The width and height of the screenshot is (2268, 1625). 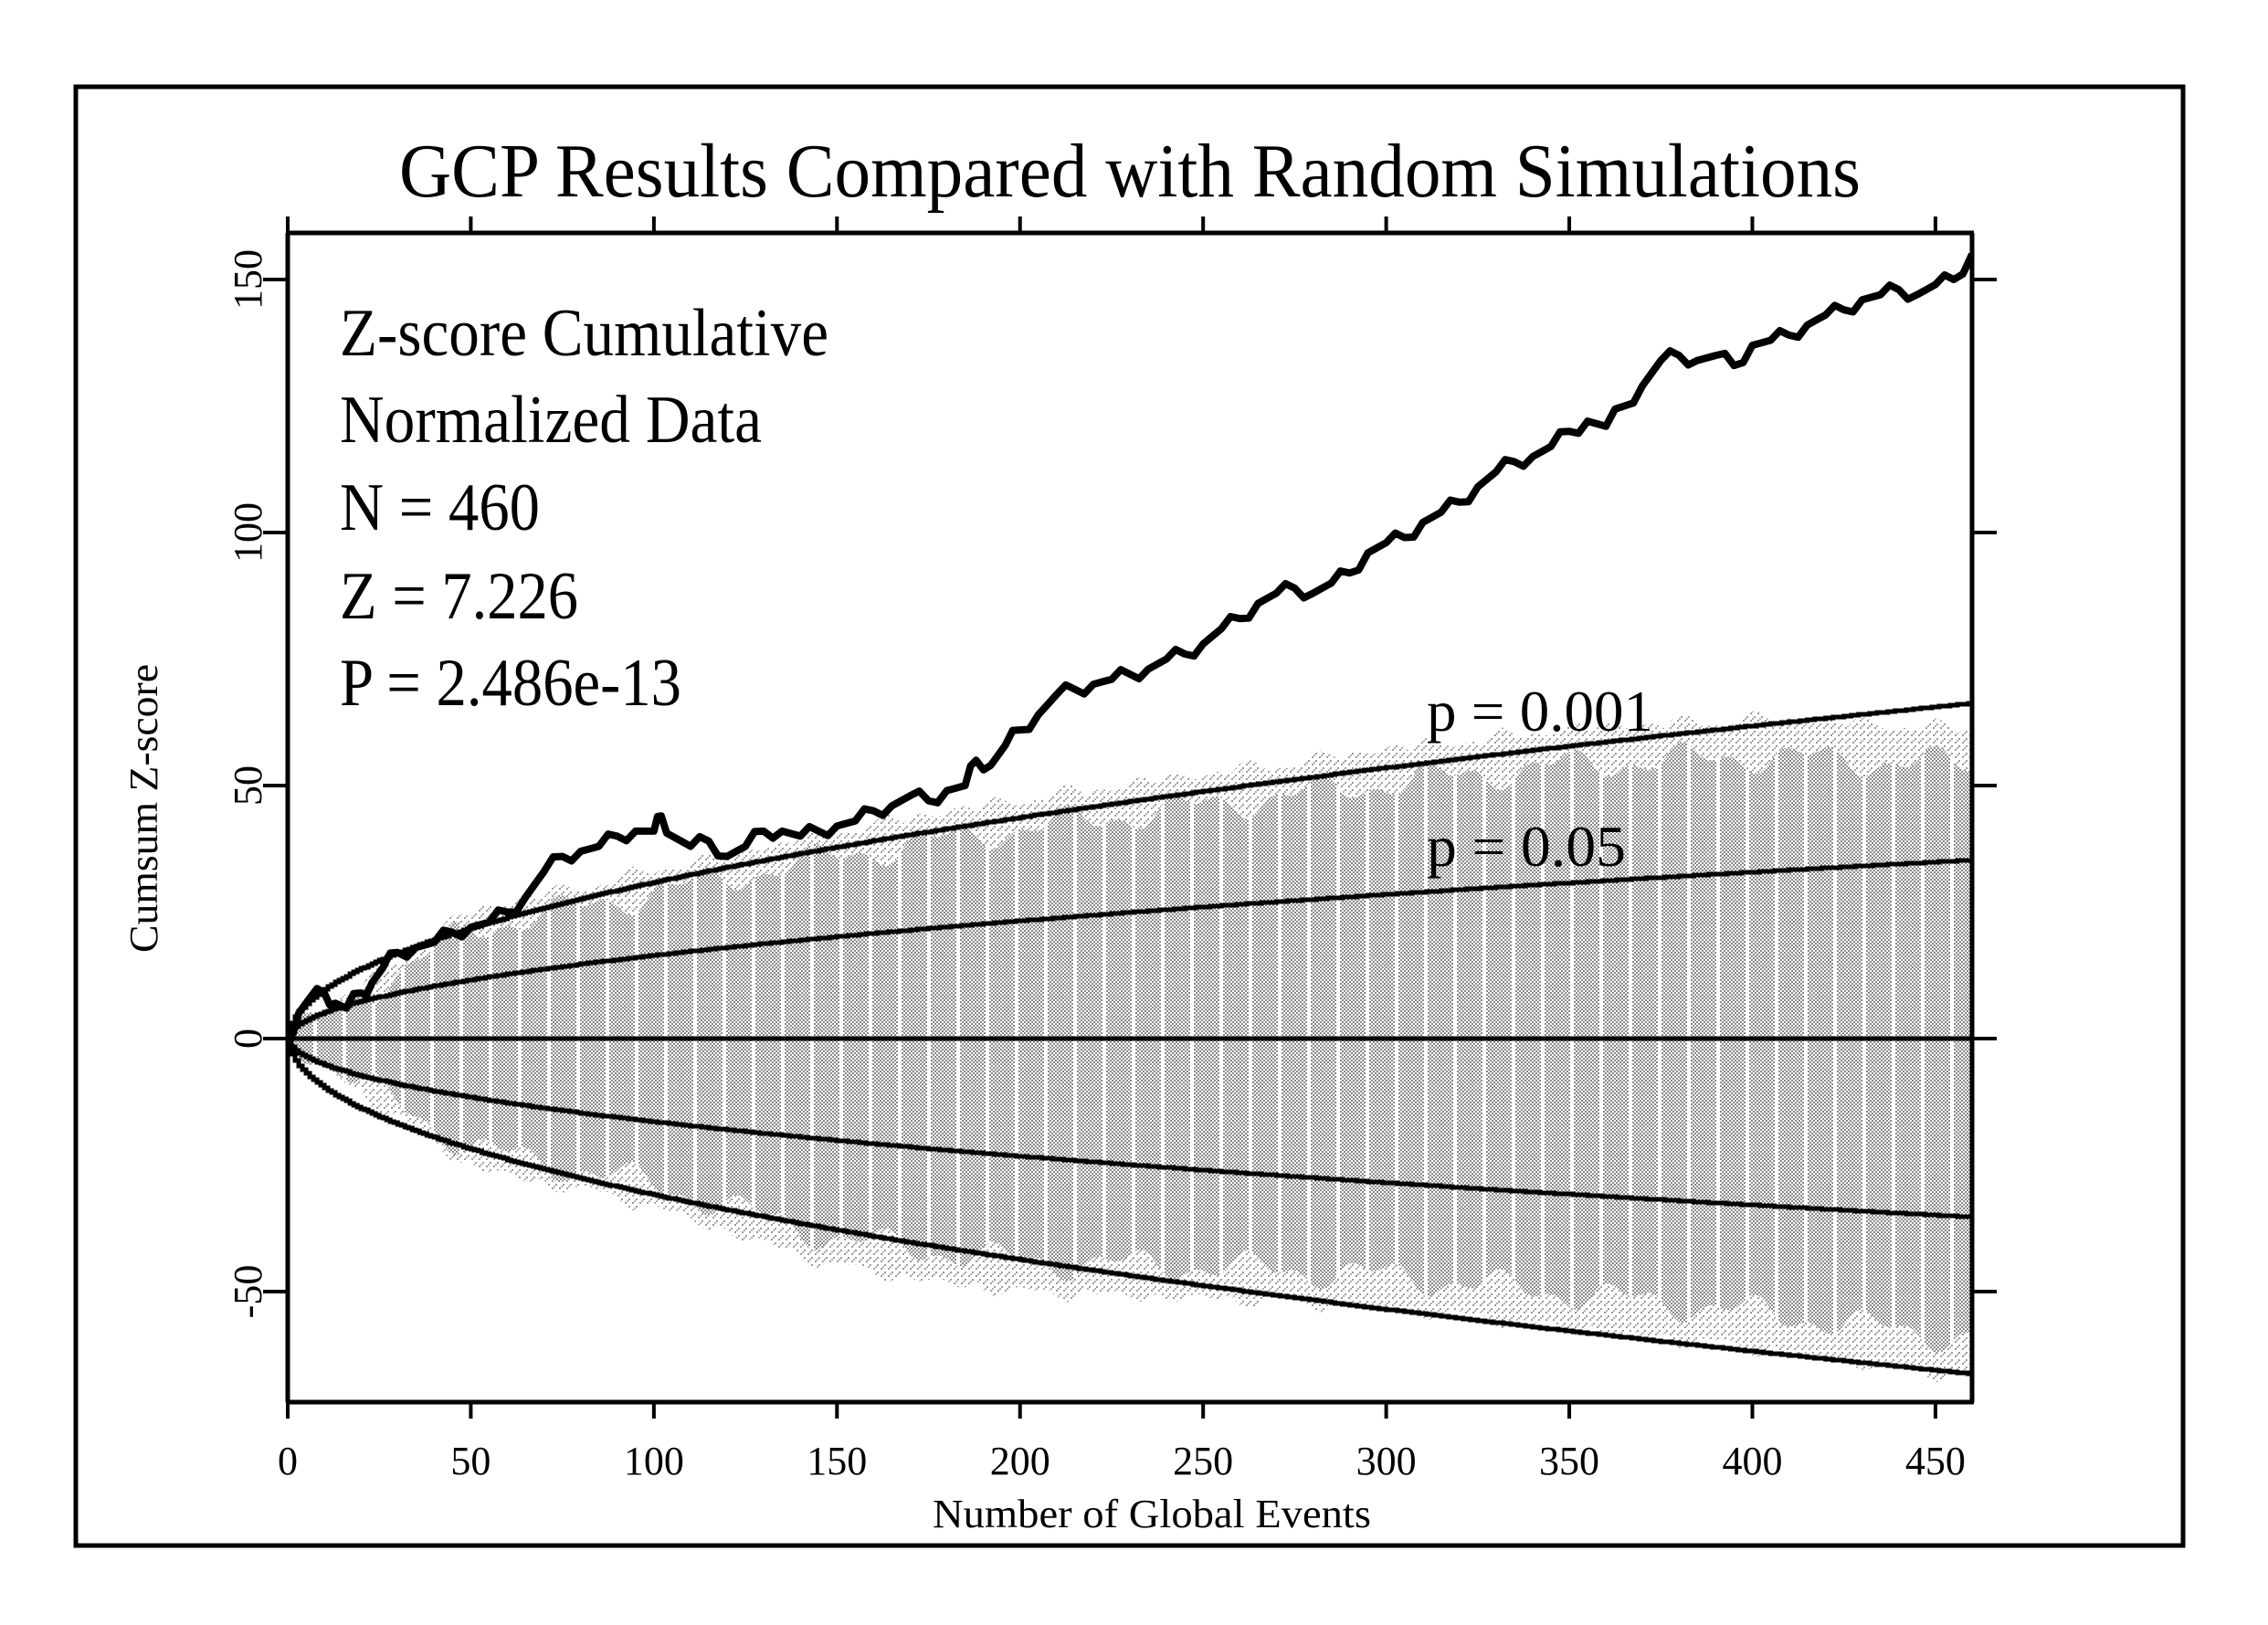 I want to click on x-tick-label: 0, so click(x=288, y=1461).